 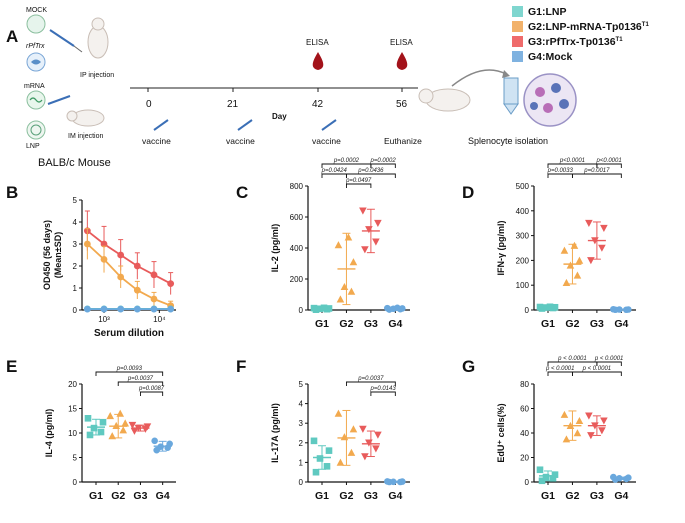 What do you see at coordinates (560, 373) in the screenshot?
I see `g-sig-bracket` at bounding box center [560, 373].